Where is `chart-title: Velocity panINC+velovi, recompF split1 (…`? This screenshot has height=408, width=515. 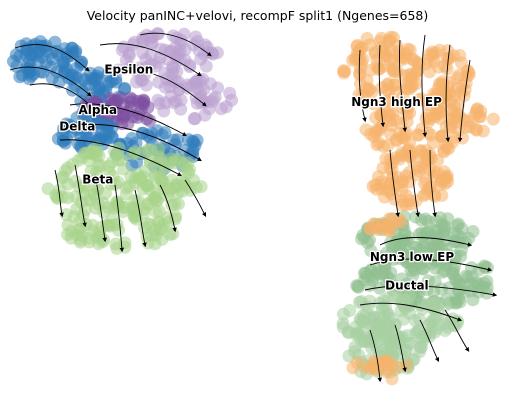
chart-title: Velocity panINC+velovi, recompF split1 (… is located at coordinates (257, 15).